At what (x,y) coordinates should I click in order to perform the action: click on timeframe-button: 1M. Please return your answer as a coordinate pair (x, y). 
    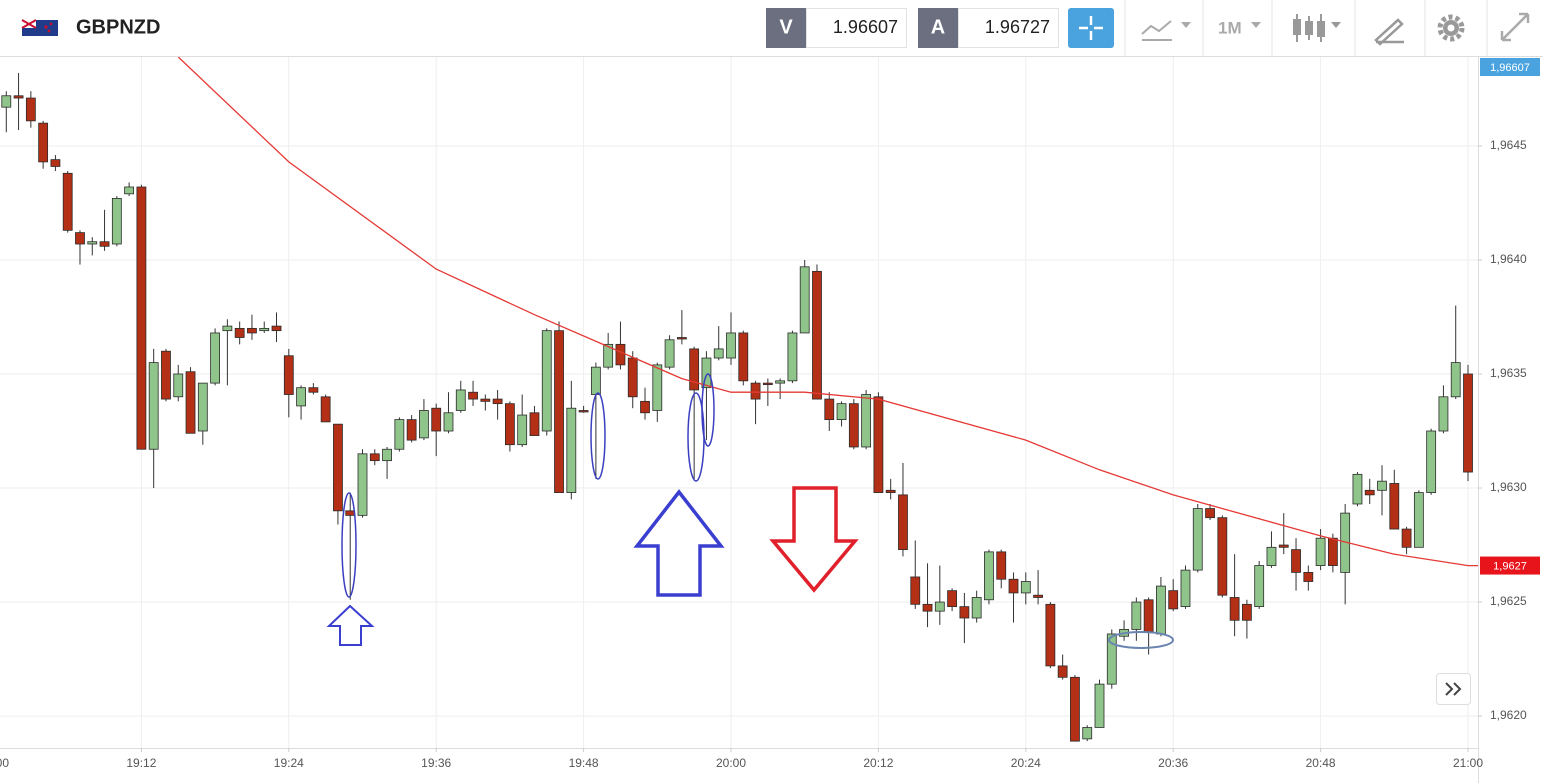
    Looking at the image, I should click on (1239, 27).